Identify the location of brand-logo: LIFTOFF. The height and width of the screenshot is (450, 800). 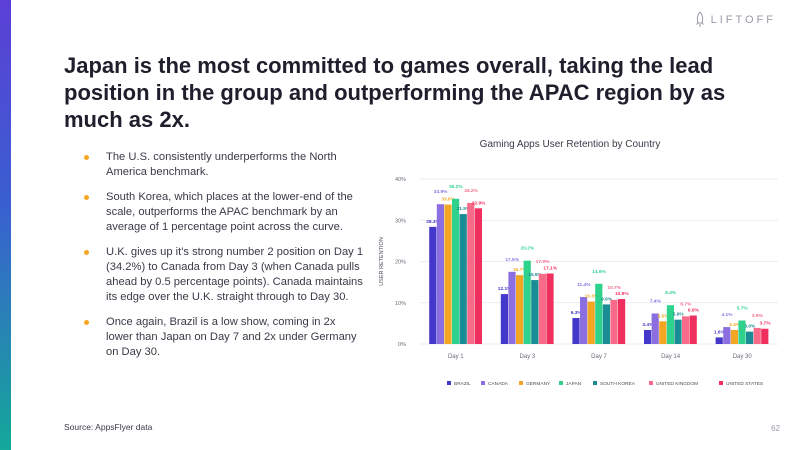
(735, 20).